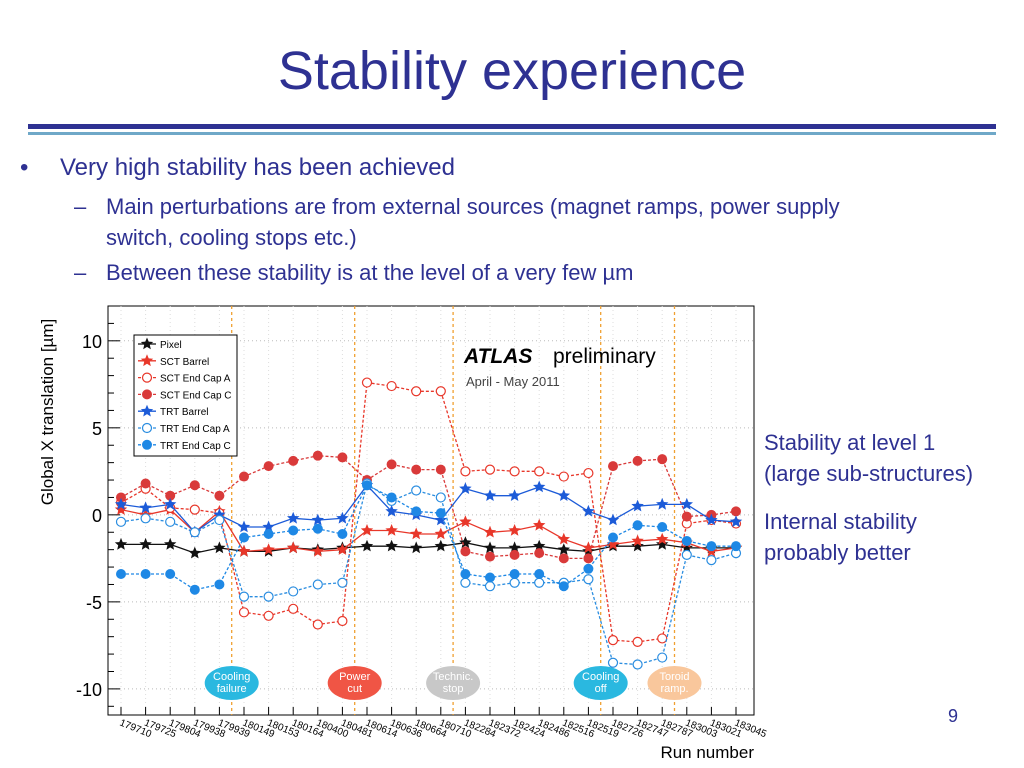 Image resolution: width=1024 pixels, height=768 pixels. What do you see at coordinates (840, 521) in the screenshot?
I see `side-note-line-3: Internal stability` at bounding box center [840, 521].